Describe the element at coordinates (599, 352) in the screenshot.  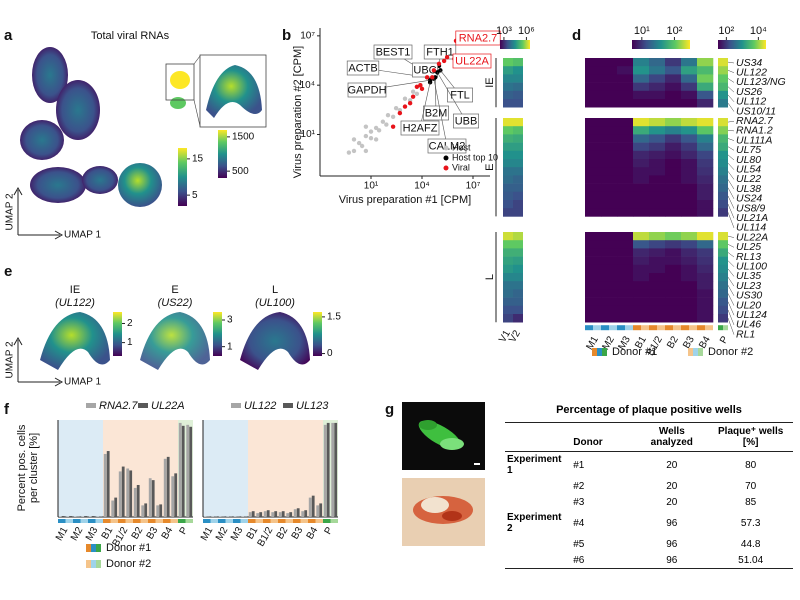
I see `donor-swatch` at that location.